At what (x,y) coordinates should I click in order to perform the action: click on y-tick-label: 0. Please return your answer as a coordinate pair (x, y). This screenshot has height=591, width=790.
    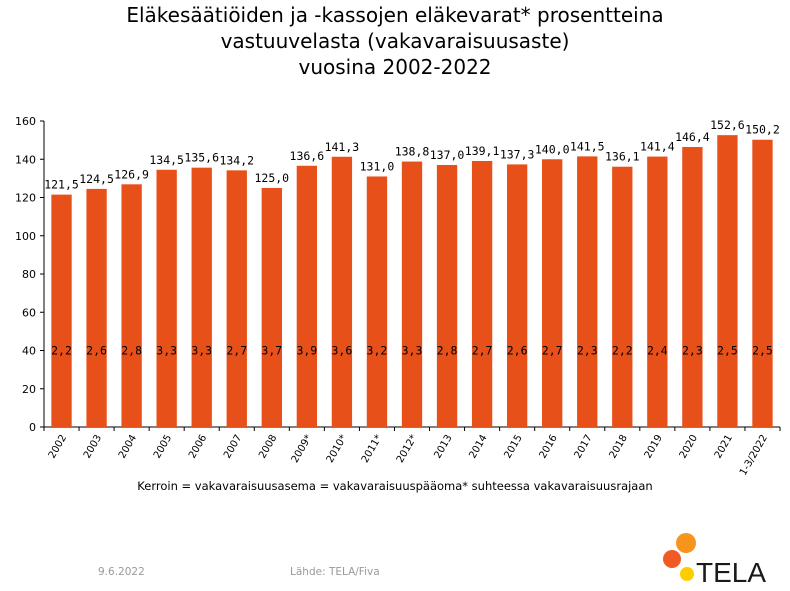
    Looking at the image, I should click on (32, 427).